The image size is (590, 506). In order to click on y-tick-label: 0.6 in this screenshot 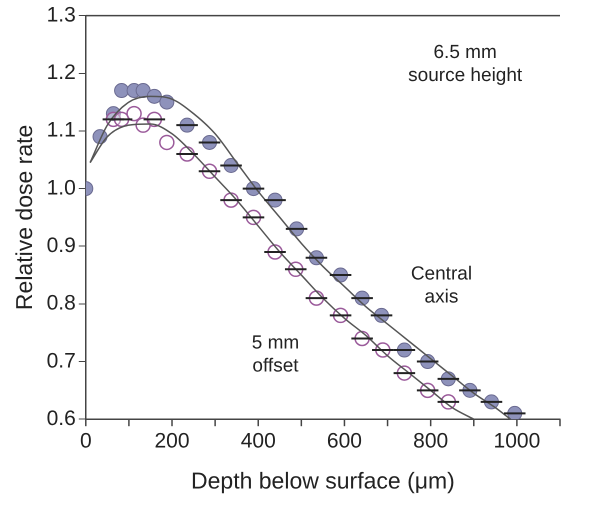, I will do `click(61, 418)`.